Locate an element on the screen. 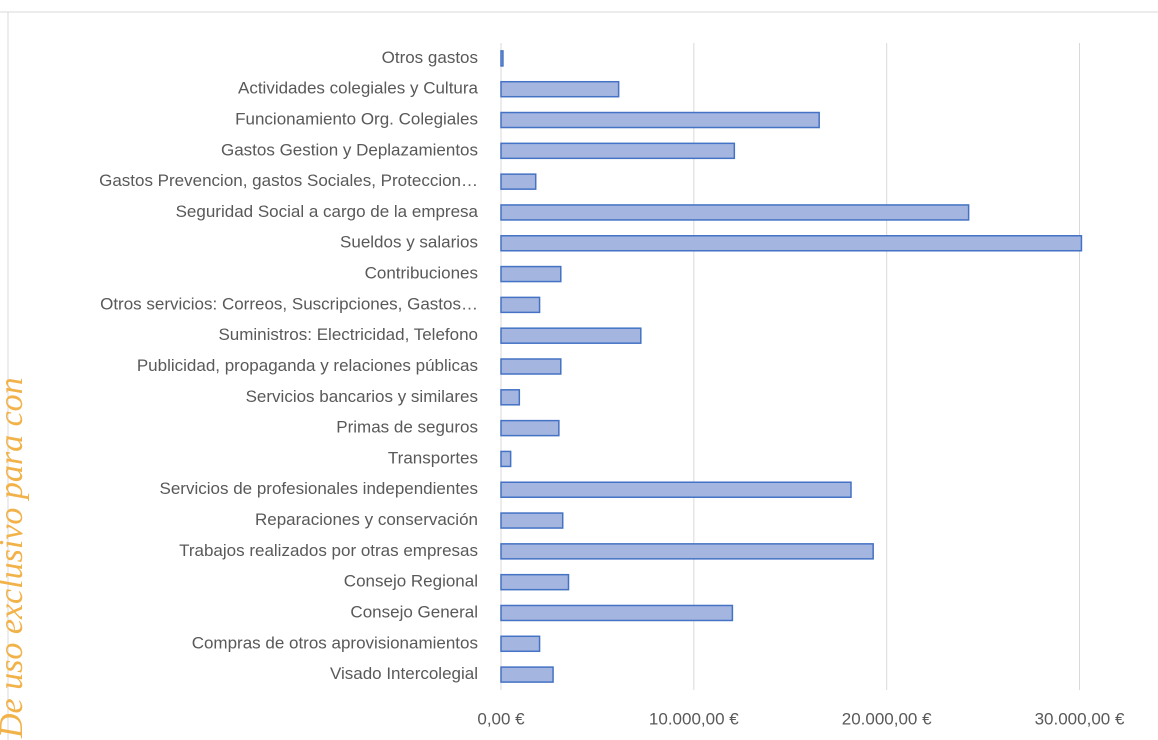 This screenshot has width=1158, height=740. y-tick-label: Primas de seguros is located at coordinates (407, 427).